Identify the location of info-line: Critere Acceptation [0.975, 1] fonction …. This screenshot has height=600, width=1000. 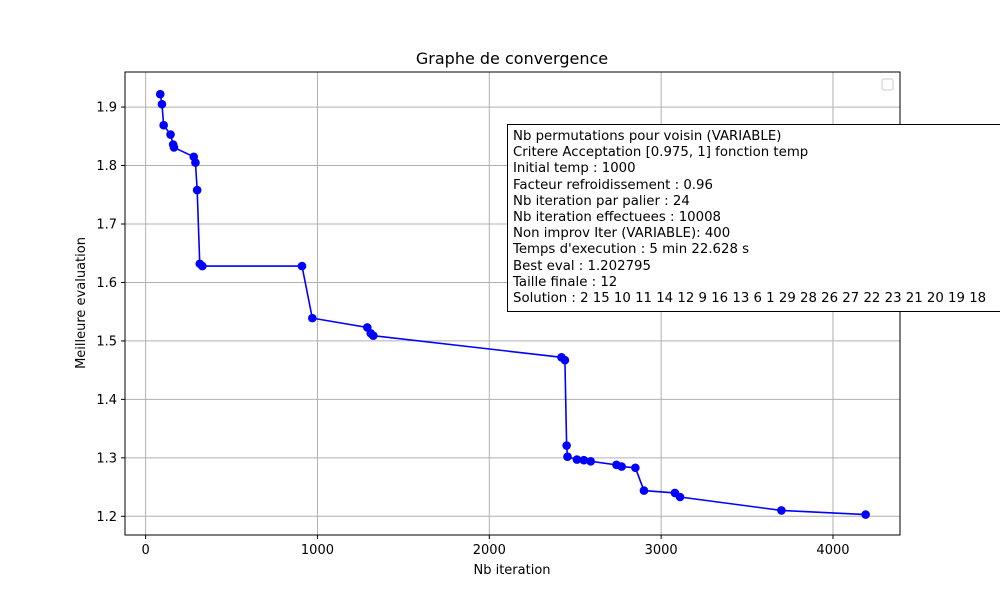
(661, 153).